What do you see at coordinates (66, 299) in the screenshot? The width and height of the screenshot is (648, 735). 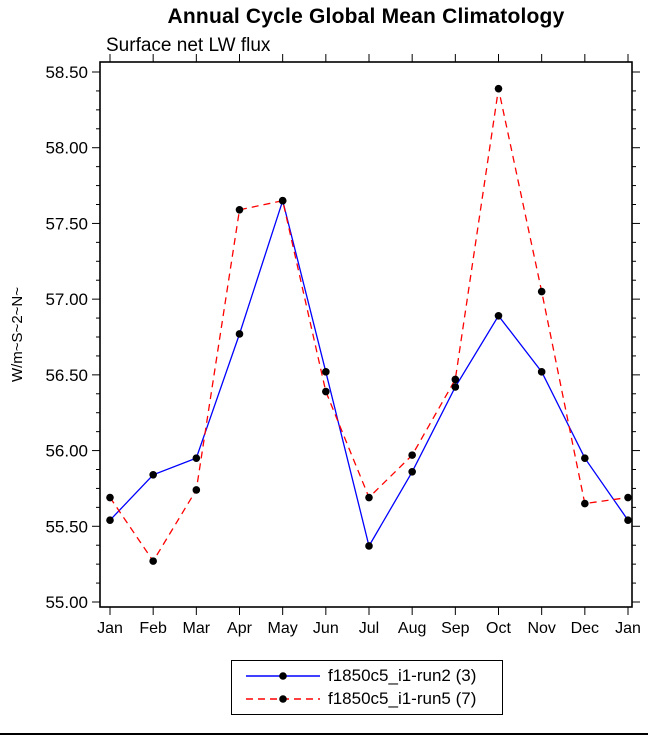 I see `y-tick-label: 57.00` at bounding box center [66, 299].